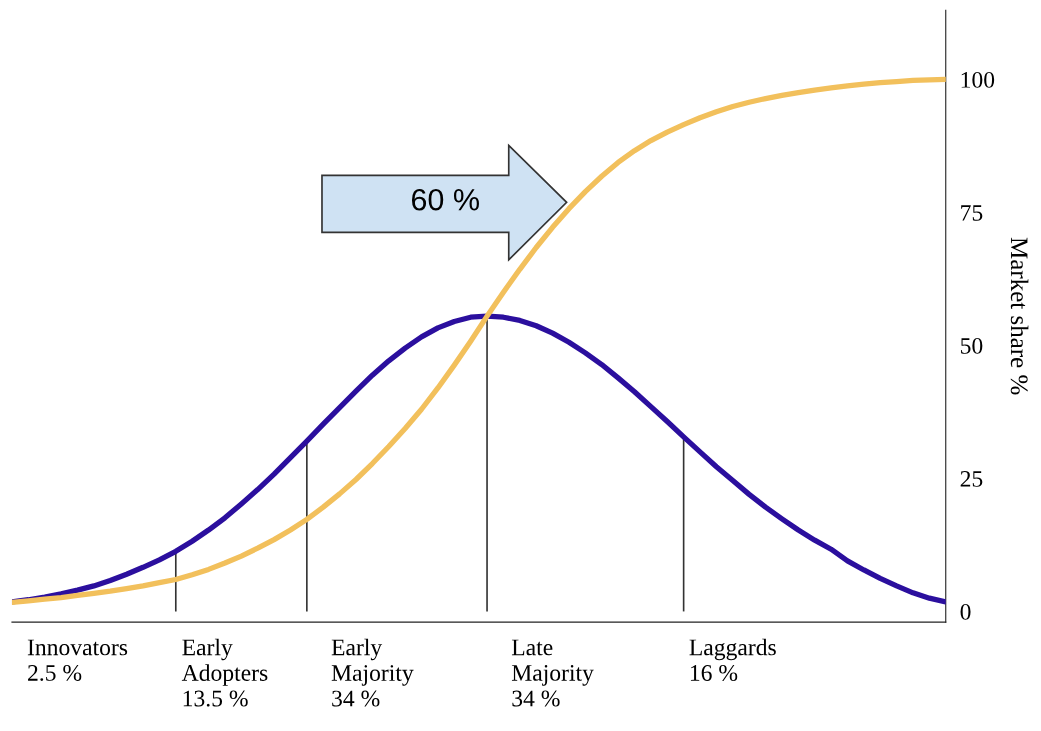  I want to click on x-tick-label: Innovators 2.5 %, so click(77, 660).